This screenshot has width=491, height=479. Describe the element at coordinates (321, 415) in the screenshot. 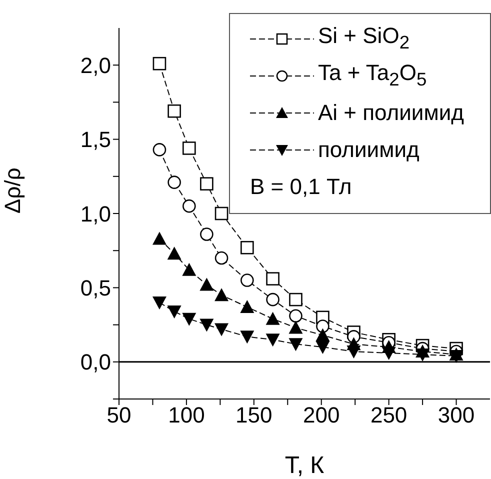

I see `x-tick-label: 200` at that location.